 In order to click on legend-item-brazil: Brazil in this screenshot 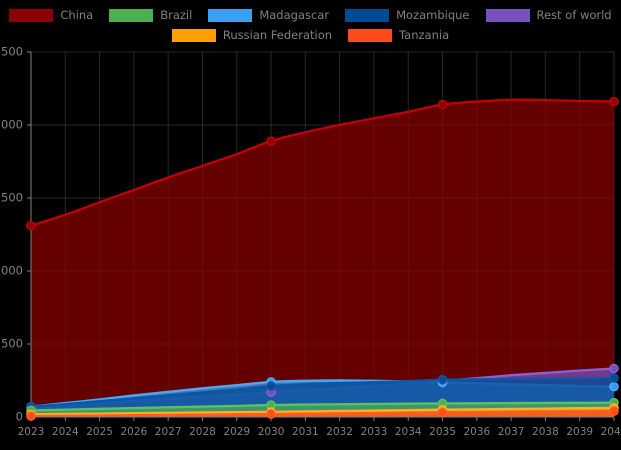, I will do `click(150, 15)`.